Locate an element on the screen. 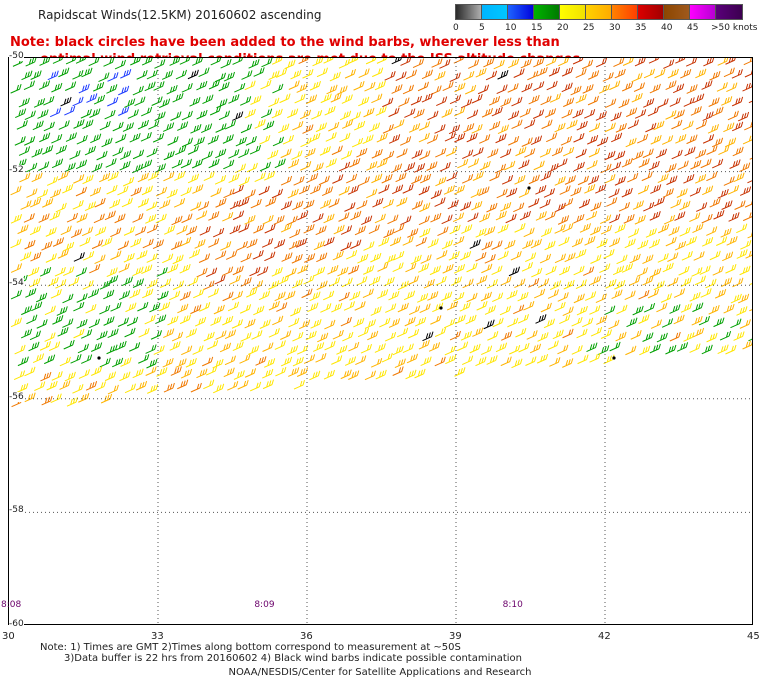 The height and width of the screenshot is (688, 760). time-label: 8:10 is located at coordinates (512, 605).